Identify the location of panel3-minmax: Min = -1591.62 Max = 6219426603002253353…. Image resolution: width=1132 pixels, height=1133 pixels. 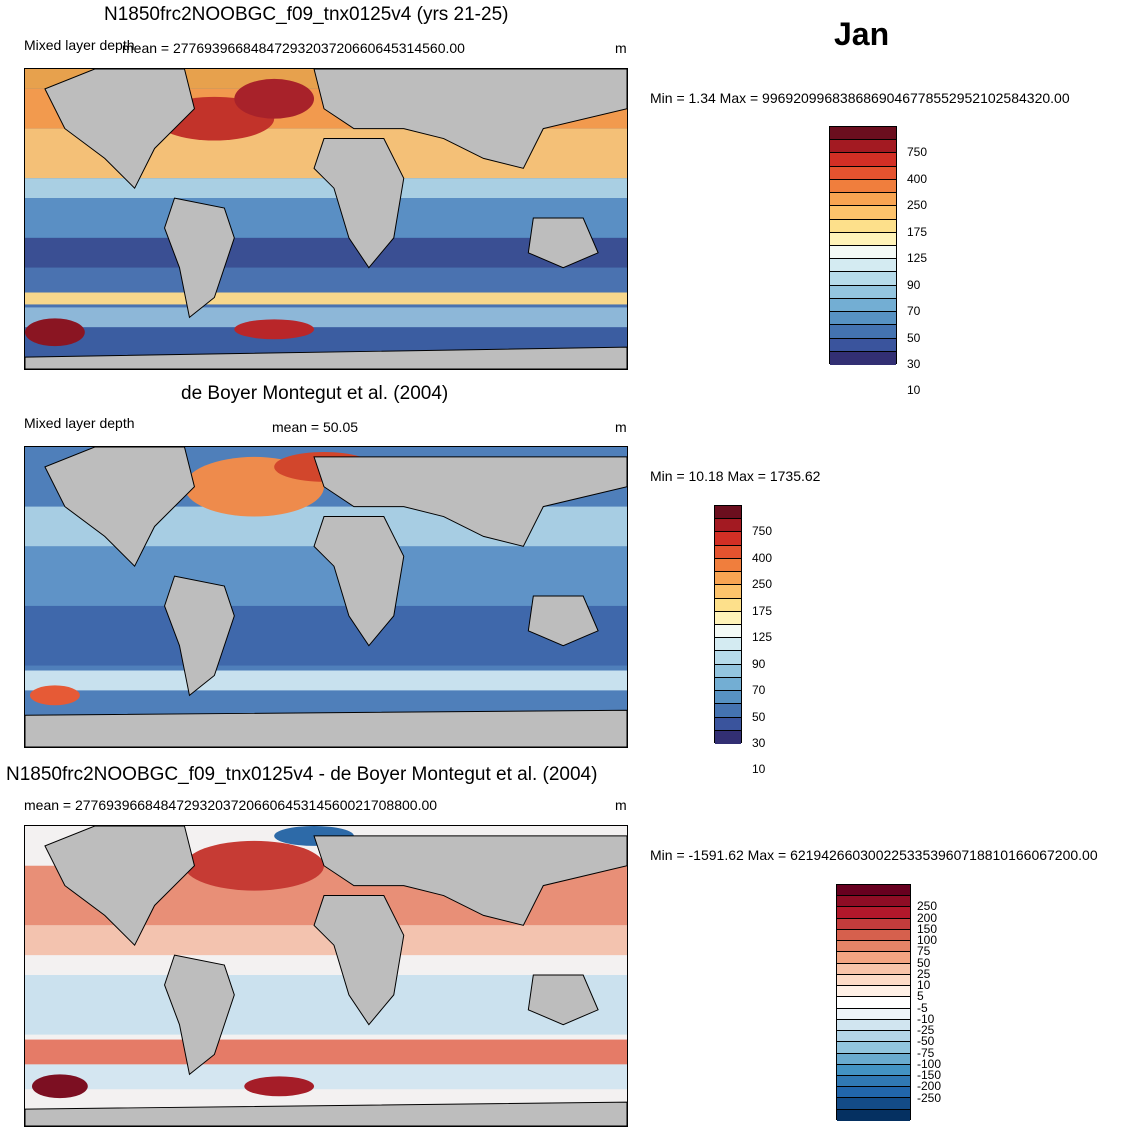
(874, 855).